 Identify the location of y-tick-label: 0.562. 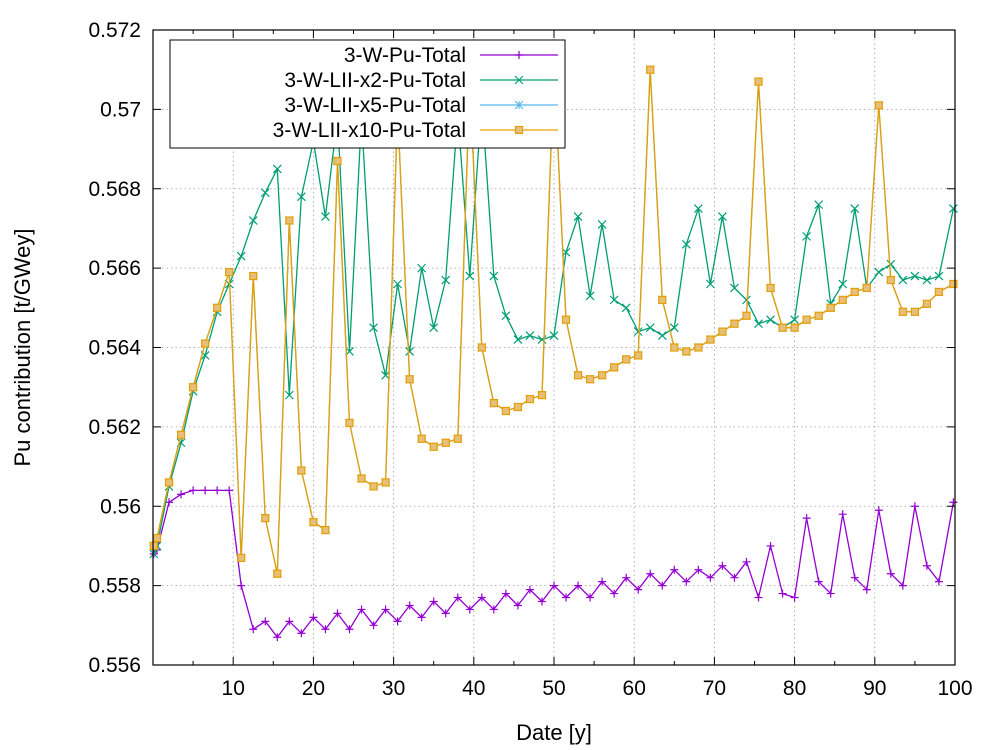
(114, 427).